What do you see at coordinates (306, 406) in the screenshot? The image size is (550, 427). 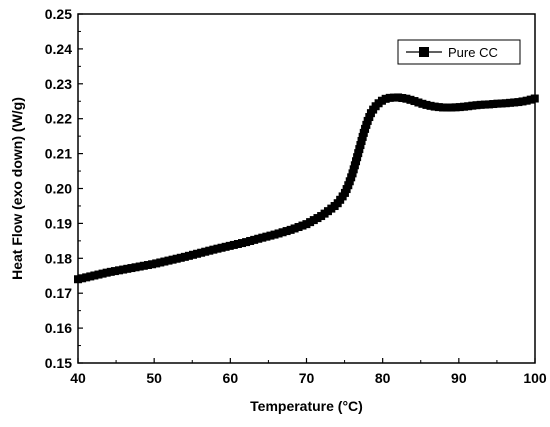 I see `x-axis-title: Temperature (°C)` at bounding box center [306, 406].